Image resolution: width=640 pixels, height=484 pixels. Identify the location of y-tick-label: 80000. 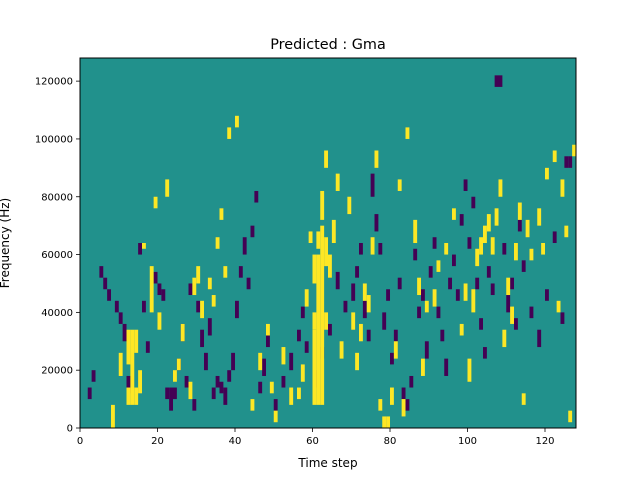
(57, 197).